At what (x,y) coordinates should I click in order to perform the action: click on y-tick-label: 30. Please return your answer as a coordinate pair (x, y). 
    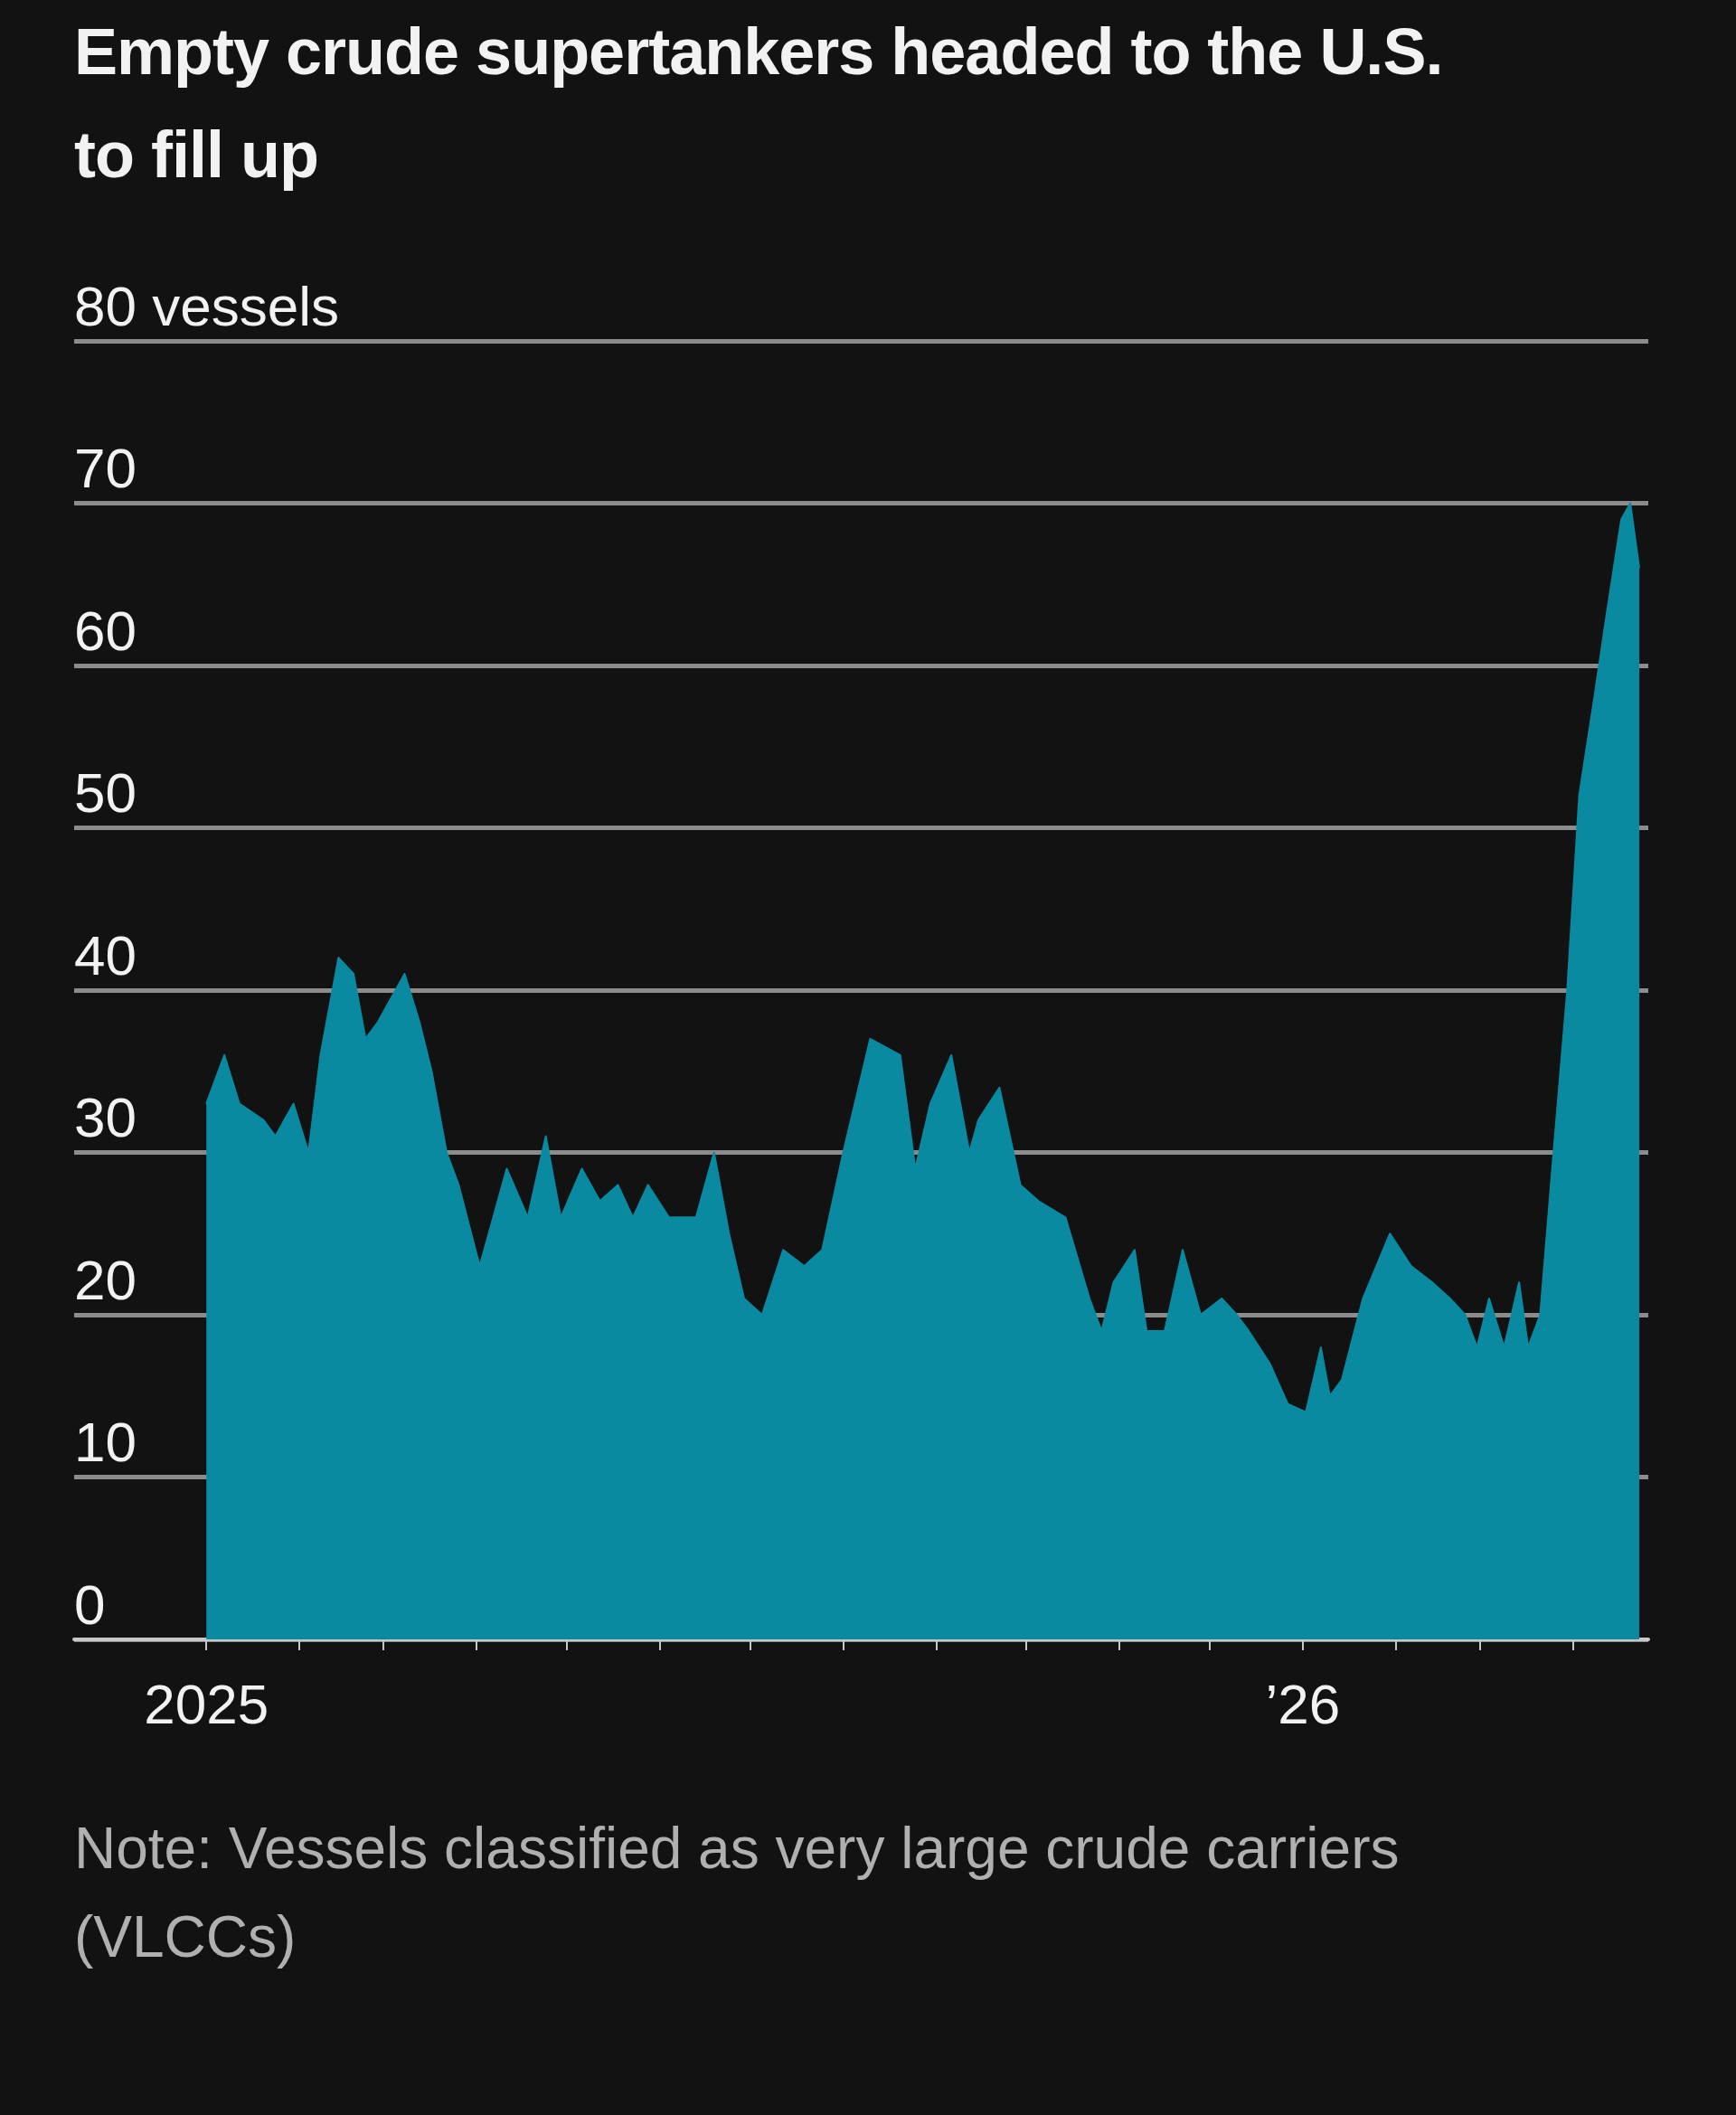
    Looking at the image, I should click on (106, 1117).